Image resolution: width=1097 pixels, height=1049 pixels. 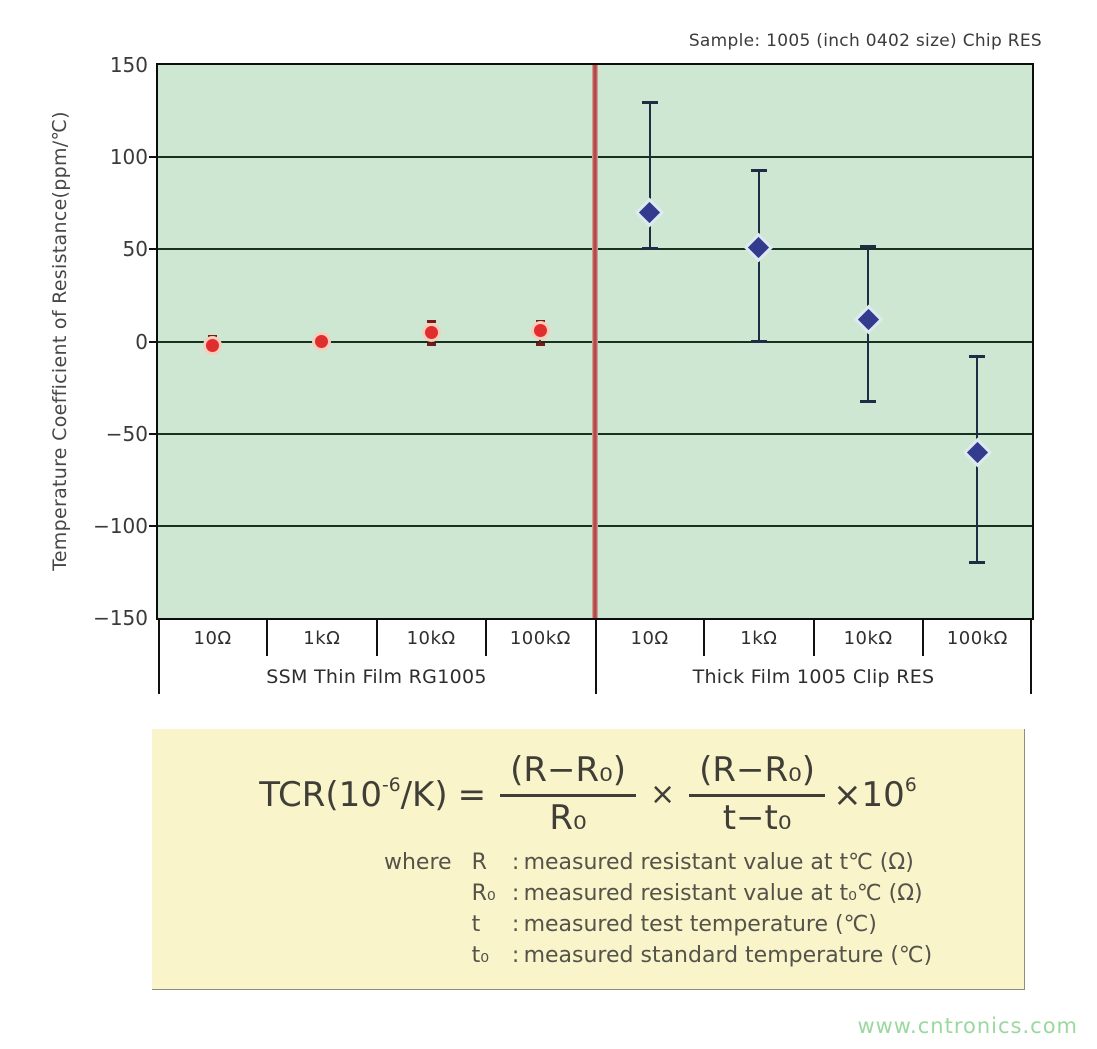 I want to click on watermark: www.cntronics.com, so click(x=967, y=1026).